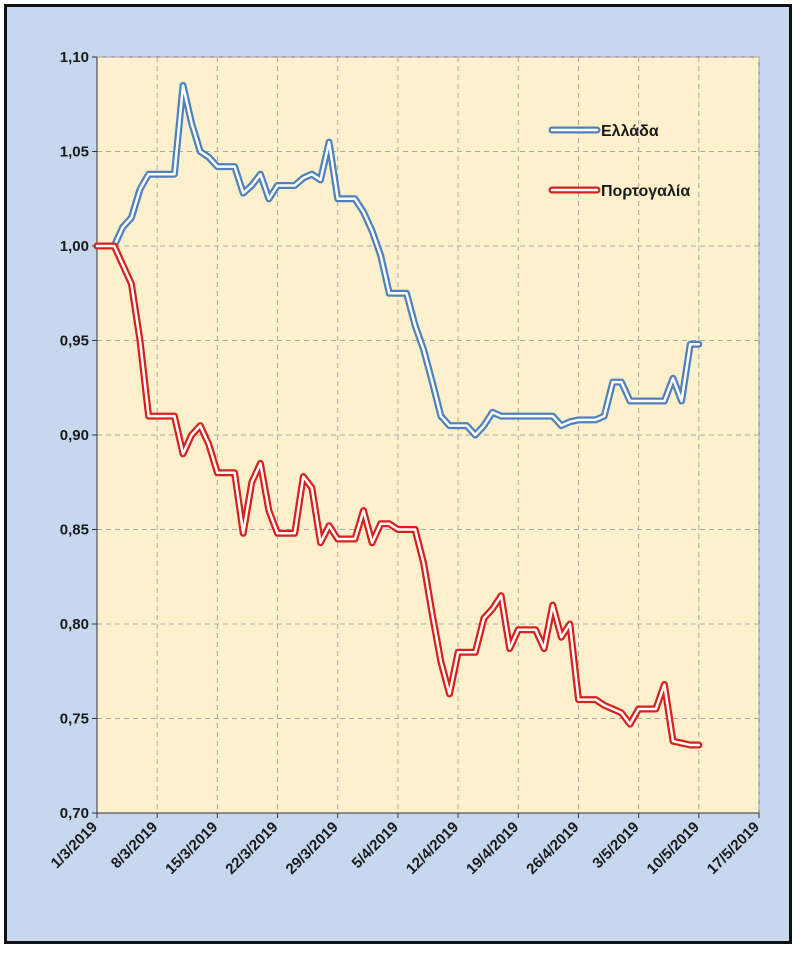  Describe the element at coordinates (74, 152) in the screenshot. I see `y-tick-label: 1,05` at that location.